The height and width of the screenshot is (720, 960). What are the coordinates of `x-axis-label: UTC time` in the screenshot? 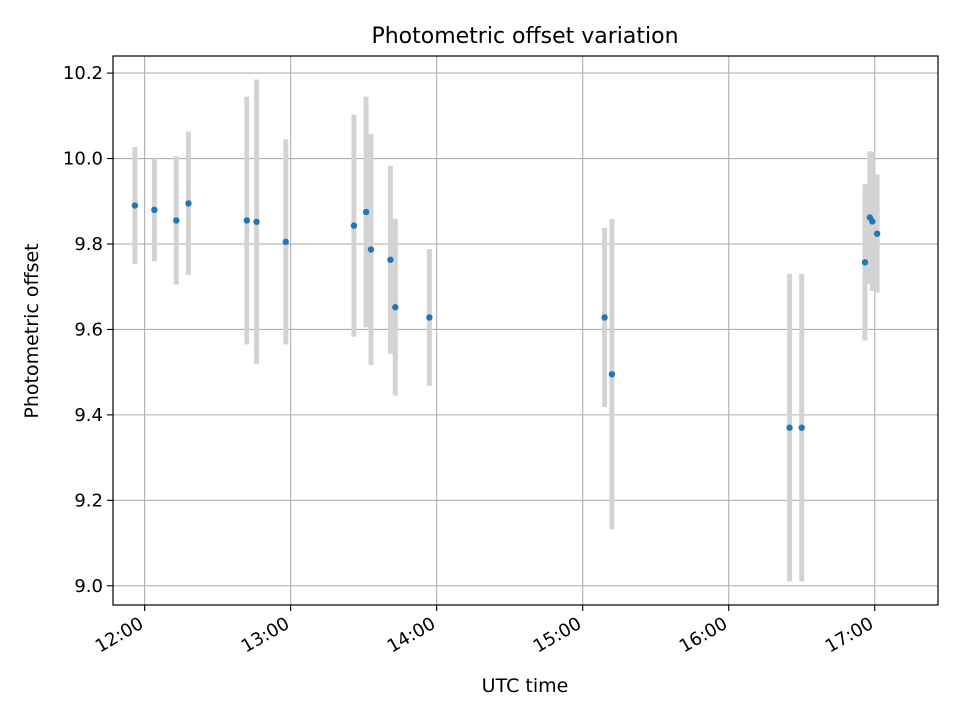 It's located at (525, 686).